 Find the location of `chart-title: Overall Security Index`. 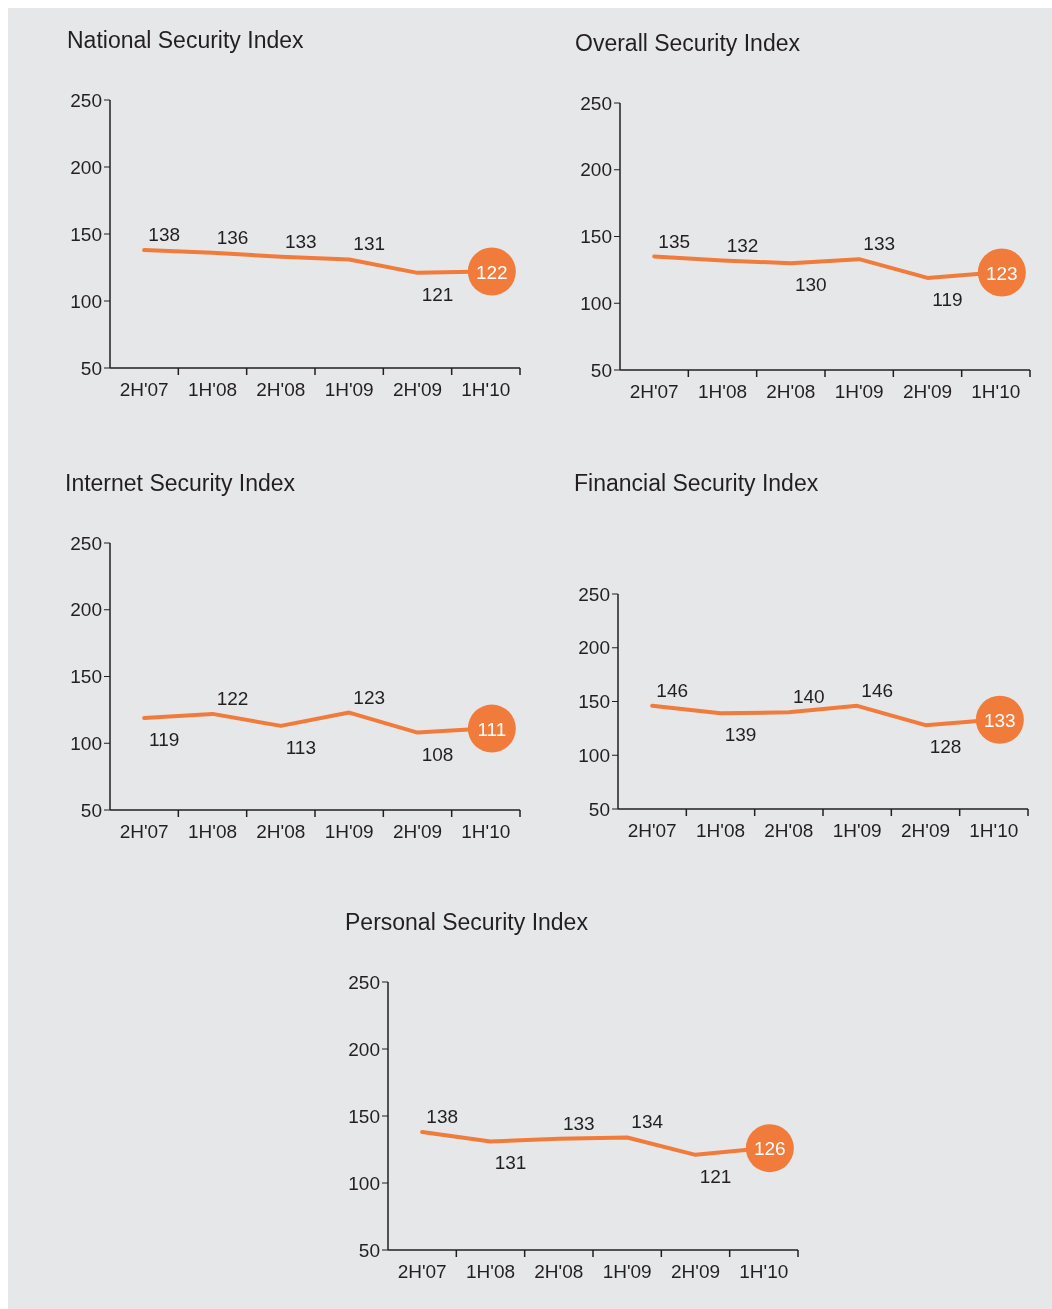

chart-title: Overall Security Index is located at coordinates (687, 43).